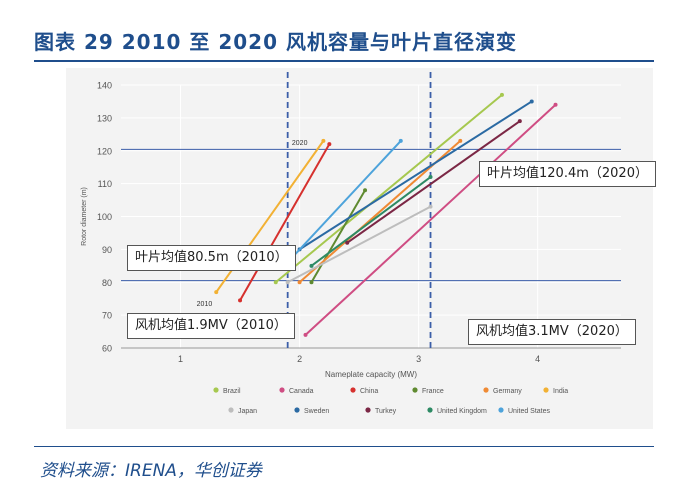 Image resolution: width=678 pixels, height=502 pixels. I want to click on y-tick-label: 100, so click(104, 217).